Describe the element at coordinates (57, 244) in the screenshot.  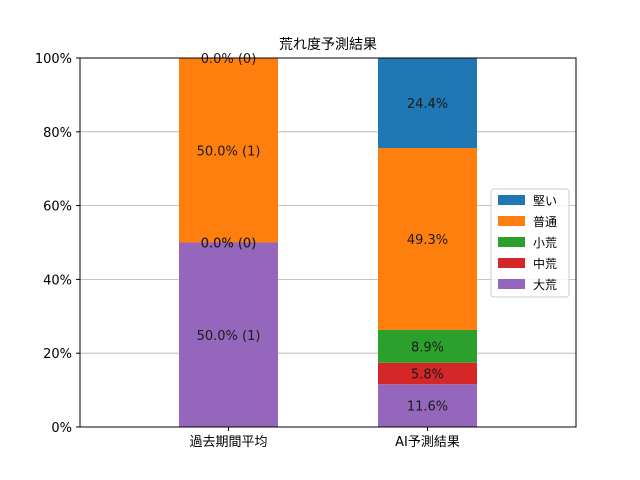
I see `y-axis: 0% 20% 40% 60% 80% 100%` at that location.